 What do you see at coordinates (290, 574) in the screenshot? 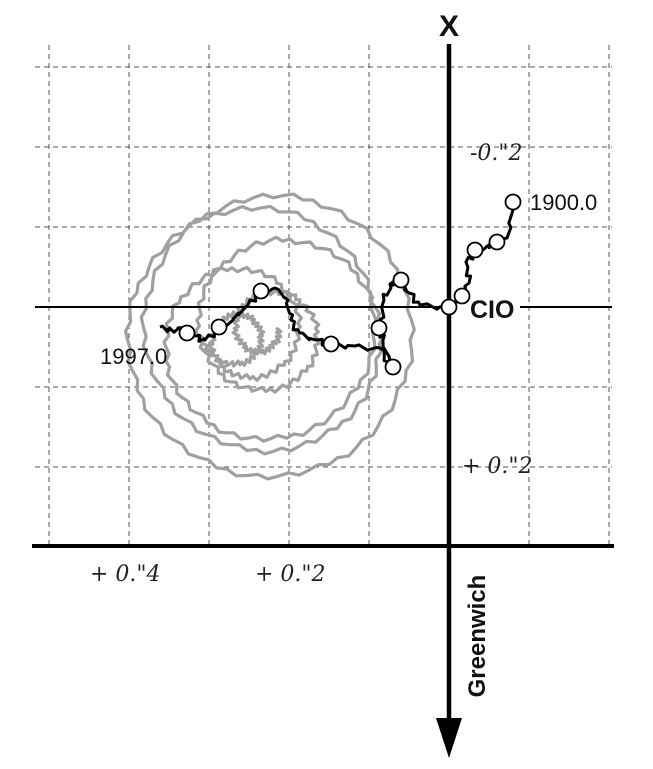
I see `tick-label-plus-0-2-horizontal: + 0."2` at bounding box center [290, 574].